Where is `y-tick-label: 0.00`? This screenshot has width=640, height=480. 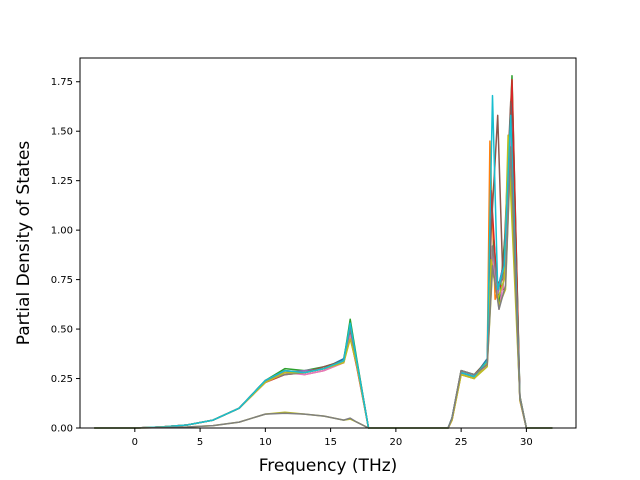
y-tick-label: 0.00 is located at coordinates (62, 429).